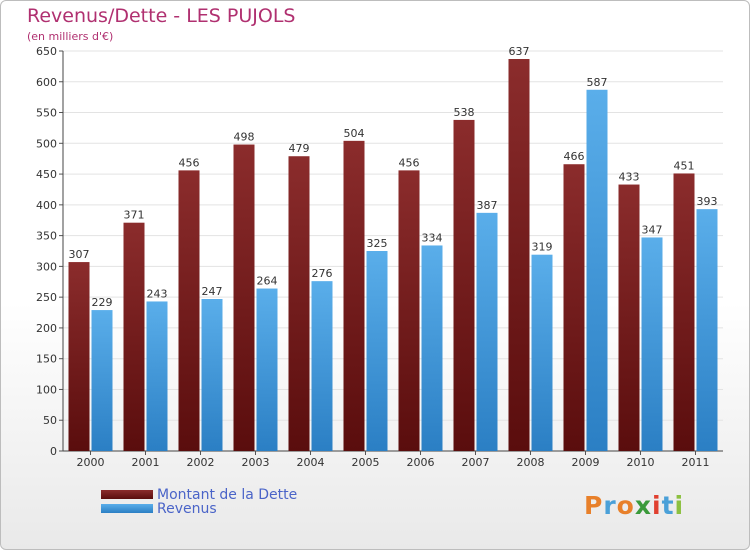  I want to click on data-label: 466, so click(574, 156).